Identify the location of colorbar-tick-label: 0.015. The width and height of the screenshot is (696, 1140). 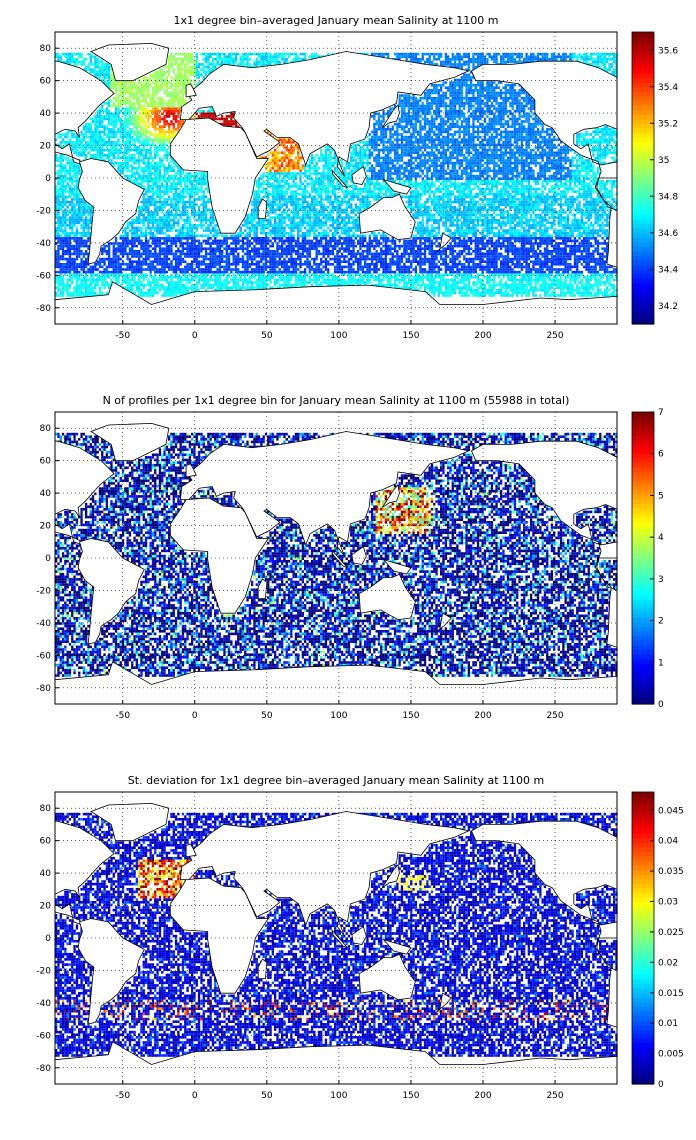
(671, 994).